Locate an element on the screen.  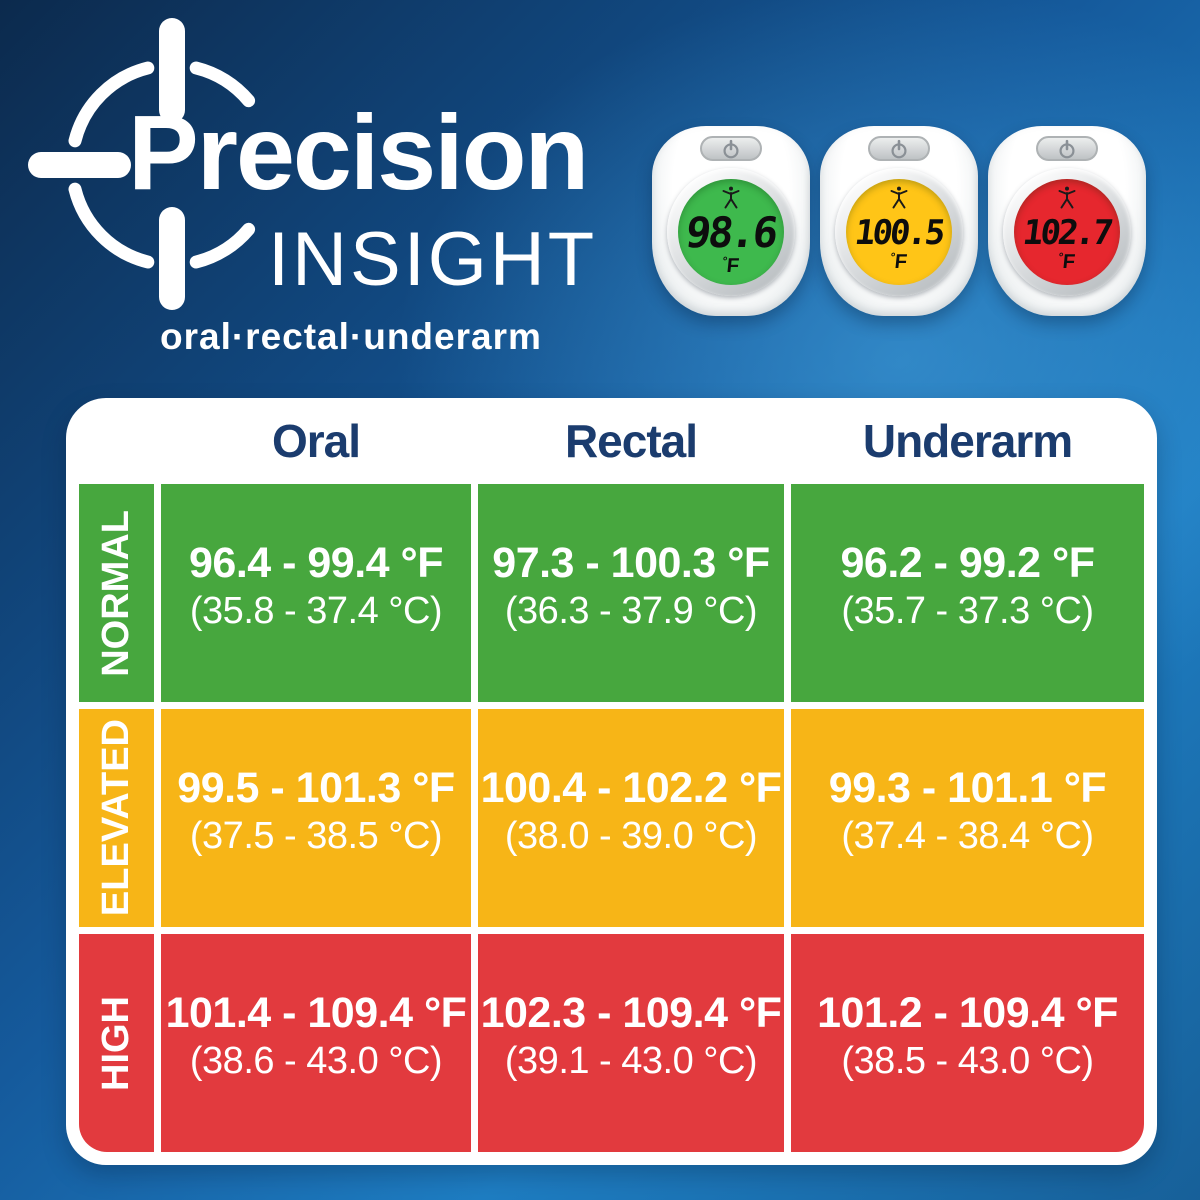
celsius-range: (37.4 - 38.4 °C) is located at coordinates (967, 836).